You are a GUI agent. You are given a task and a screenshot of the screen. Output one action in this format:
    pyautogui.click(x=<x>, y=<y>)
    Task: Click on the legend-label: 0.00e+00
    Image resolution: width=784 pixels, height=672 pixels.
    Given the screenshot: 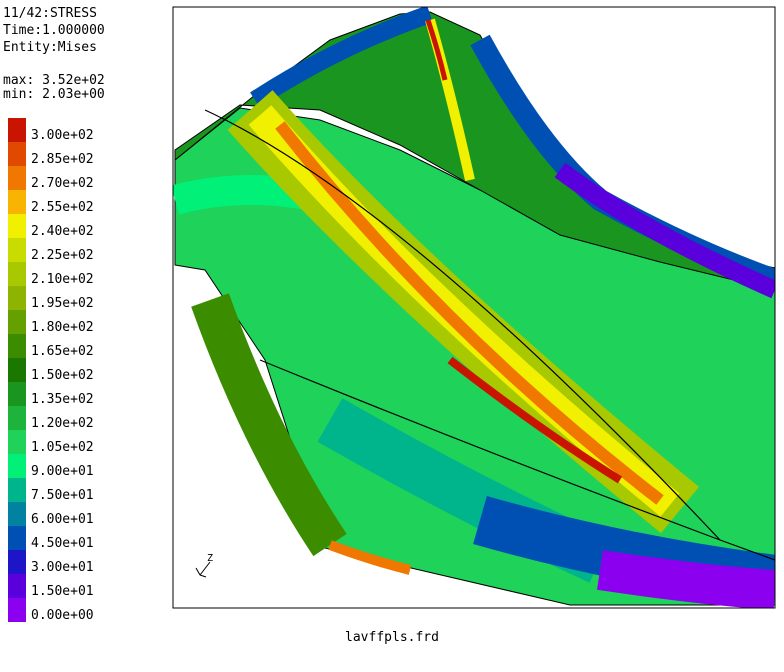 What is the action you would take?
    pyautogui.click(x=62, y=615)
    